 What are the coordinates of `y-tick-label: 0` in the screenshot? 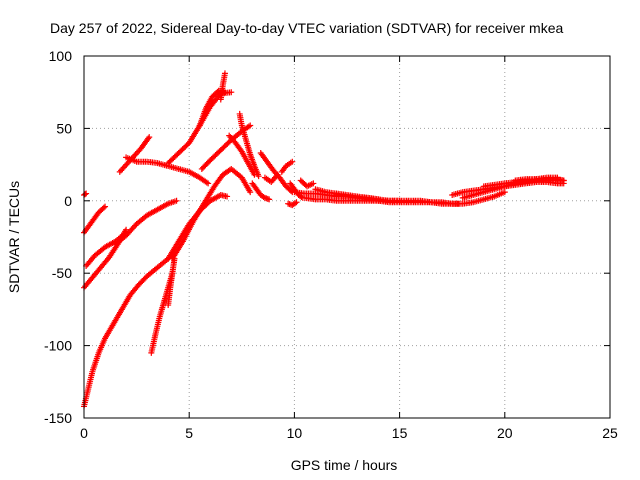 It's located at (68, 201).